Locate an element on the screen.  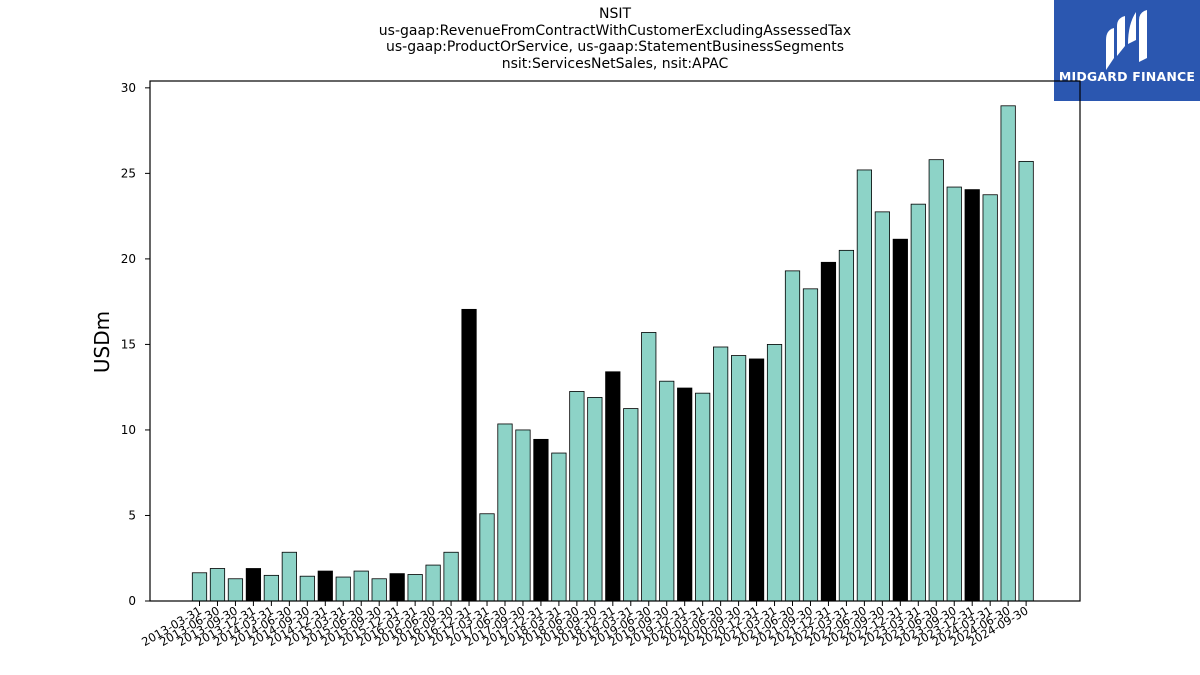
logo-text: MIDGARD FINANCE is located at coordinates (1127, 76).